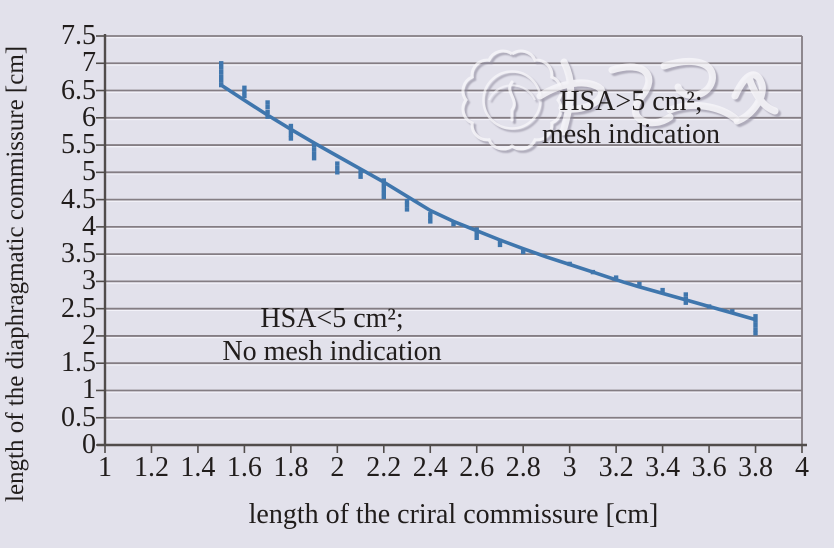 The height and width of the screenshot is (548, 834). Describe the element at coordinates (332, 351) in the screenshot. I see `annotation-lower-line2: No mesh indication` at that location.